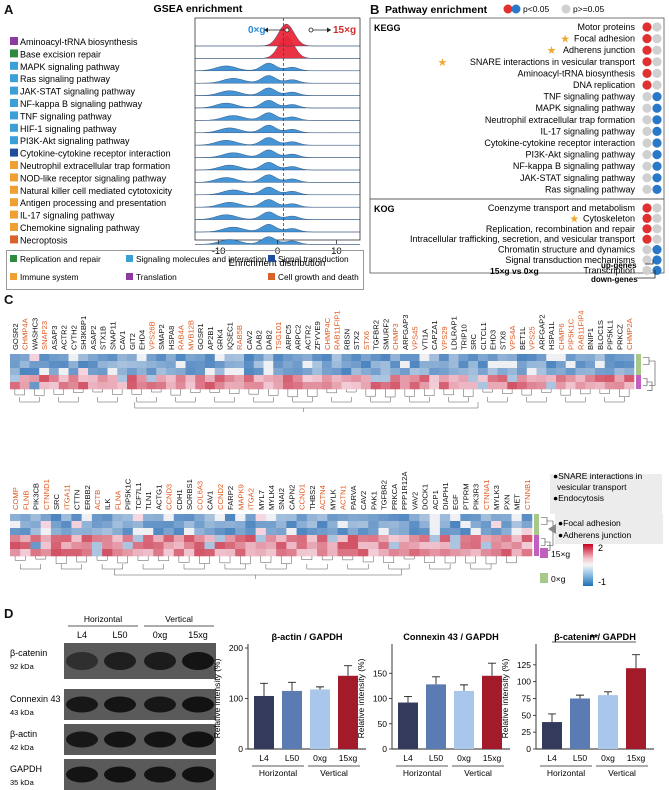  I want to click on scale-min-label: -1, so click(602, 582).